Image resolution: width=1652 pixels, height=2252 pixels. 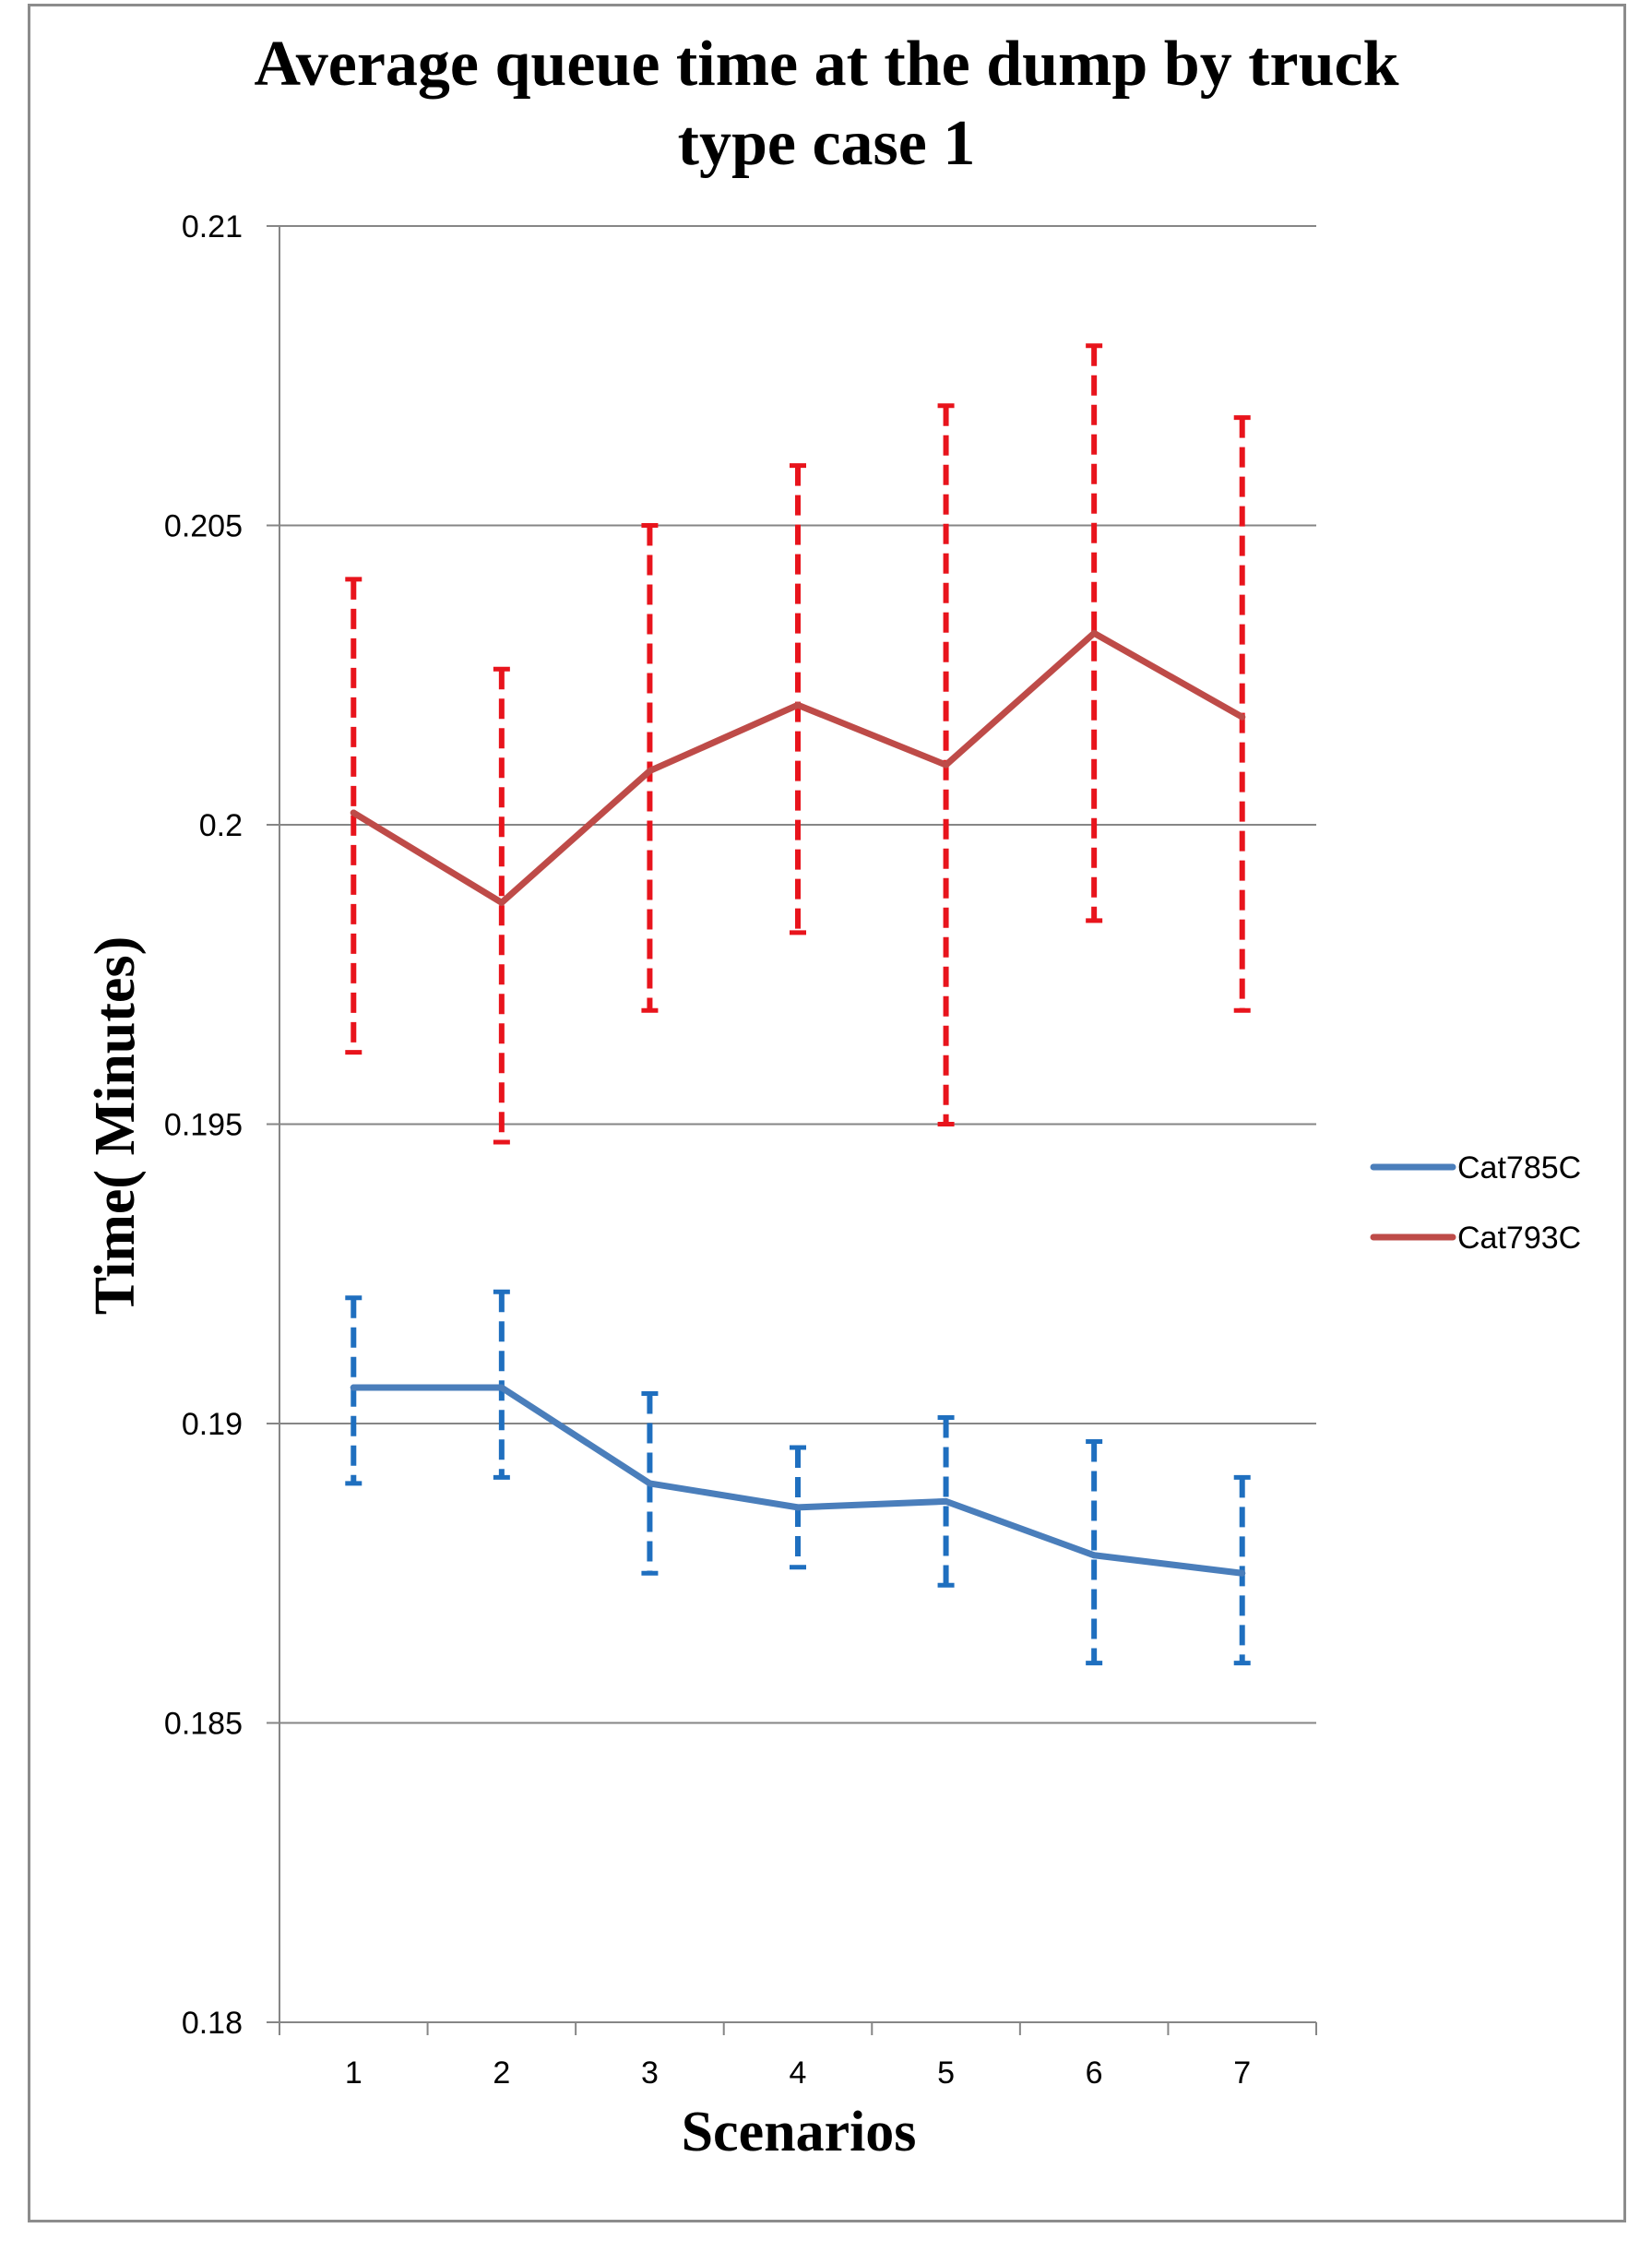 What do you see at coordinates (212, 1424) in the screenshot?
I see `y-tick-label: 0.19` at bounding box center [212, 1424].